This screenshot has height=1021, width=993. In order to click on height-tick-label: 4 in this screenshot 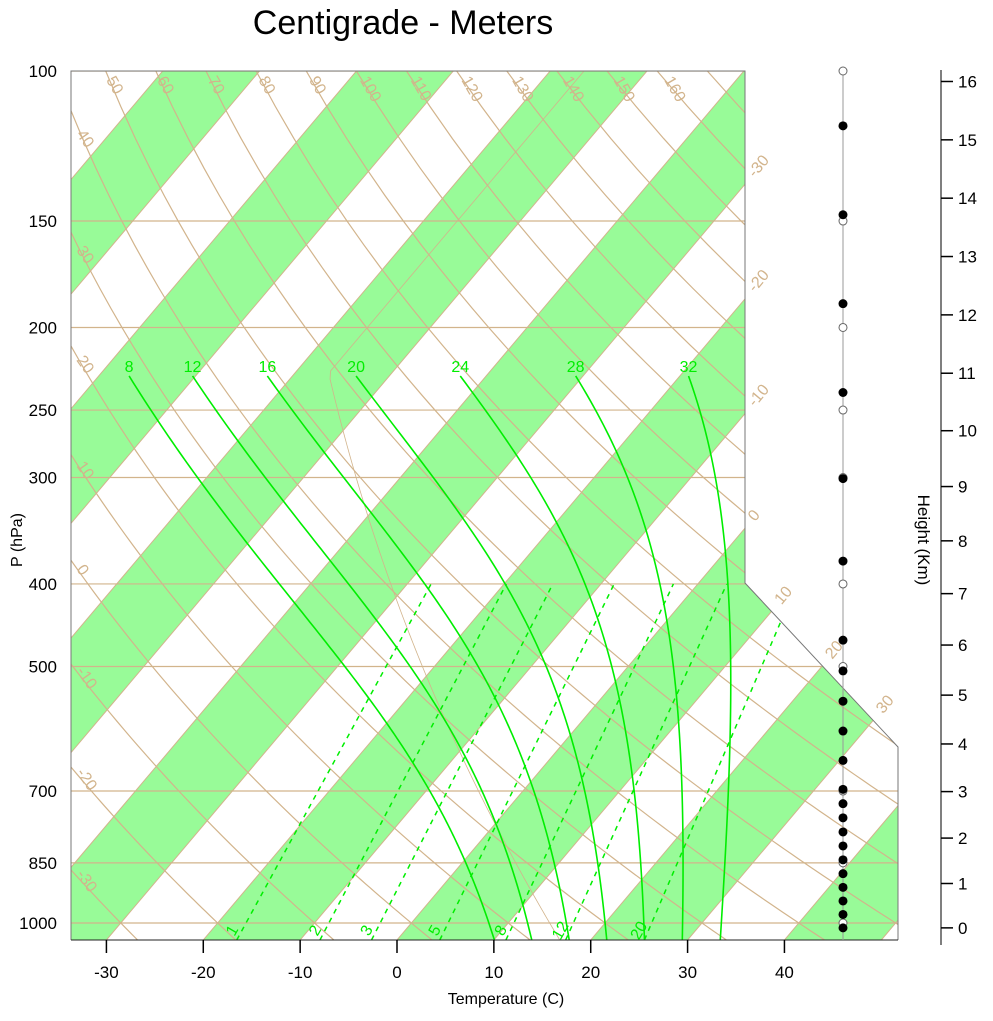, I will do `click(962, 744)`.